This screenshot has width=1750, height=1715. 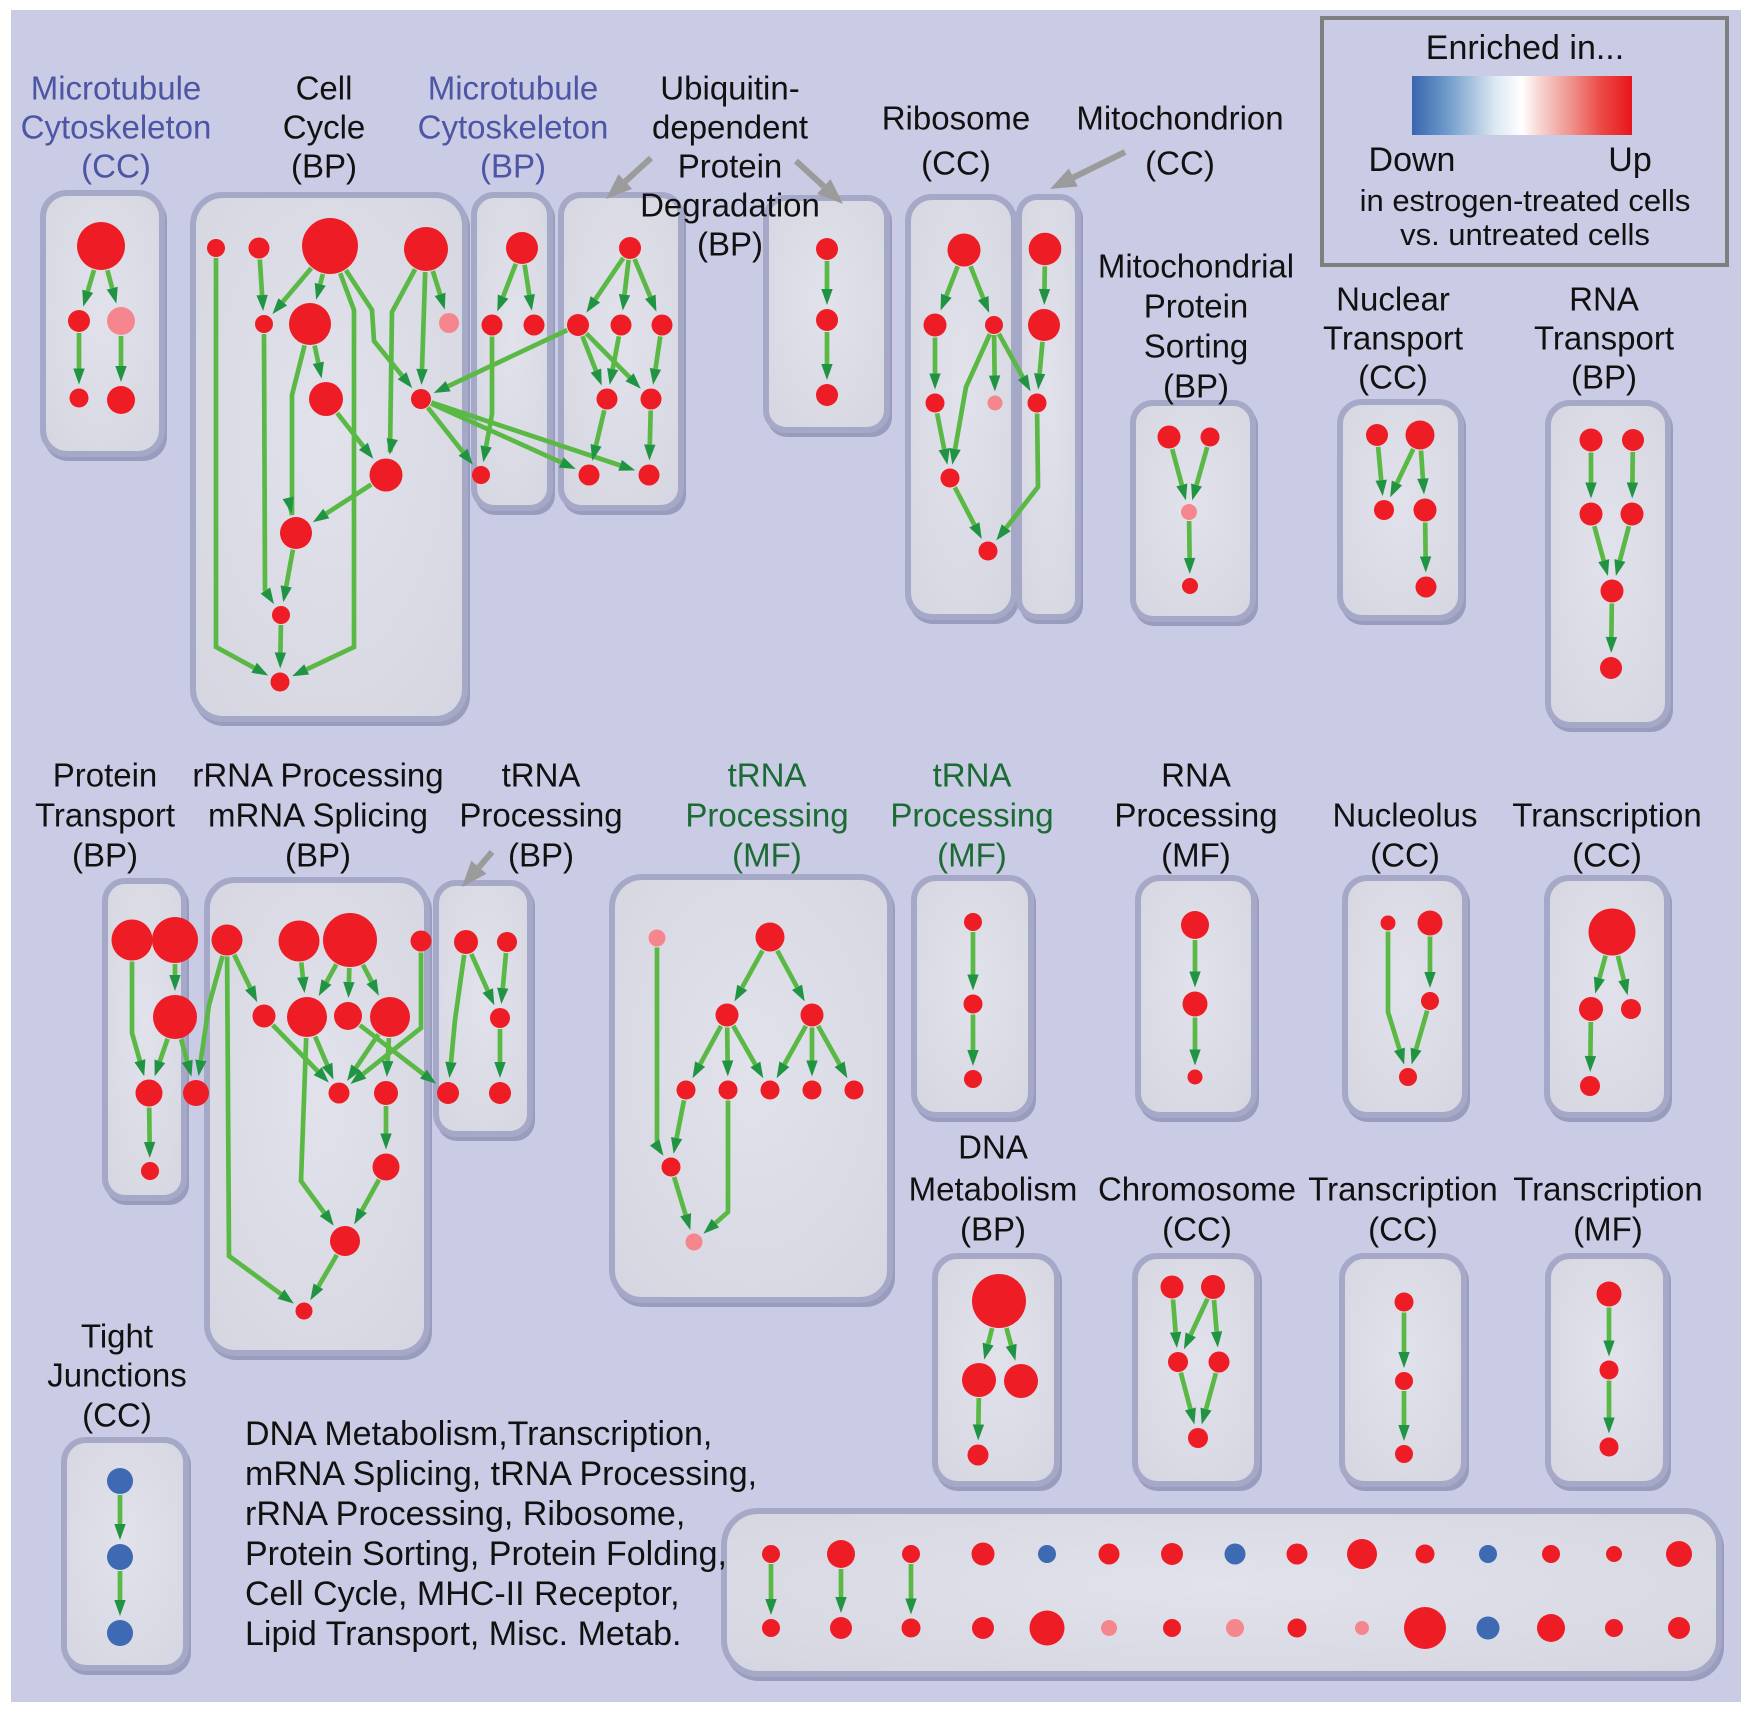 What do you see at coordinates (730, 205) in the screenshot?
I see `svg-text: Degradation` at bounding box center [730, 205].